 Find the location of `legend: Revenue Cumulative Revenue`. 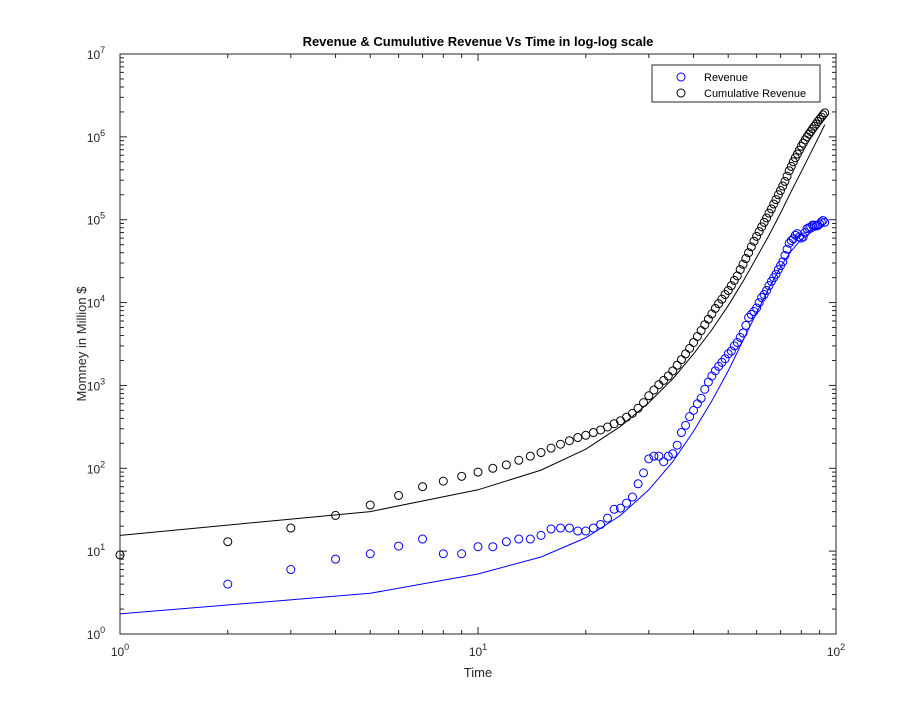

legend: Revenue Cumulative Revenue is located at coordinates (736, 83).